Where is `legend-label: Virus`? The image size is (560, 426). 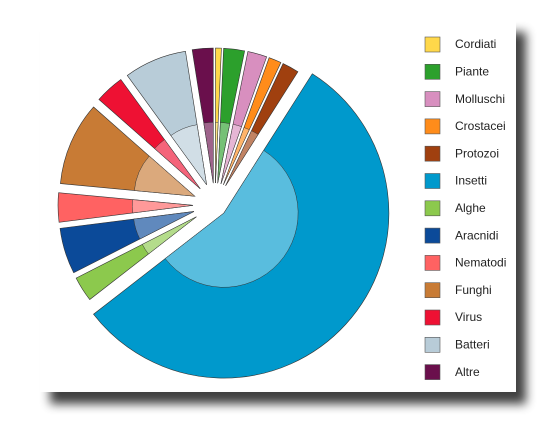
legend-label: Virus is located at coordinates (468, 317).